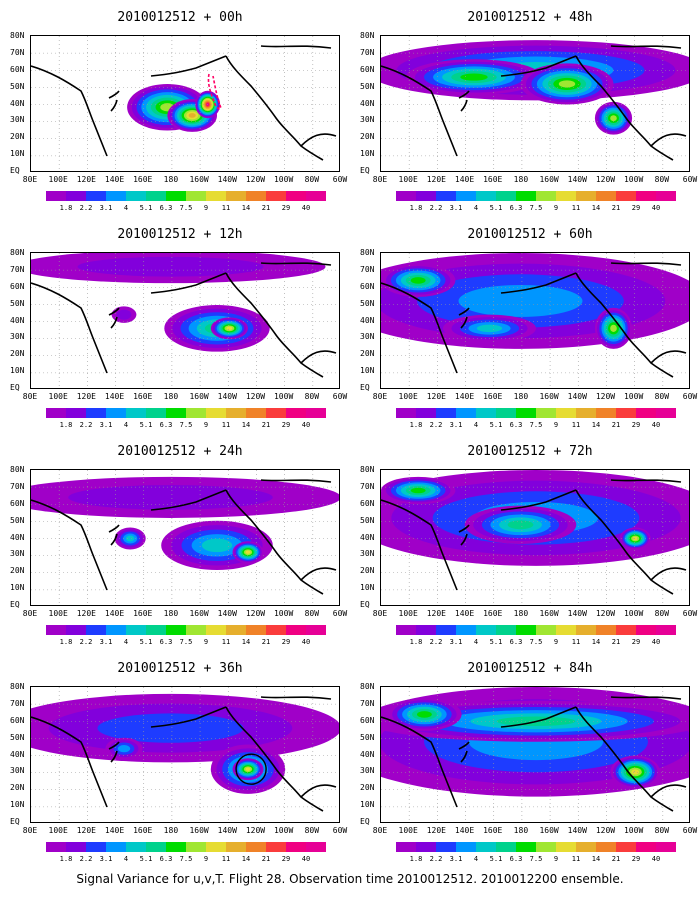 Image resolution: width=700 pixels, height=900 pixels. Describe the element at coordinates (367, 503) in the screenshot. I see `y-tick-label: 60N` at that location.